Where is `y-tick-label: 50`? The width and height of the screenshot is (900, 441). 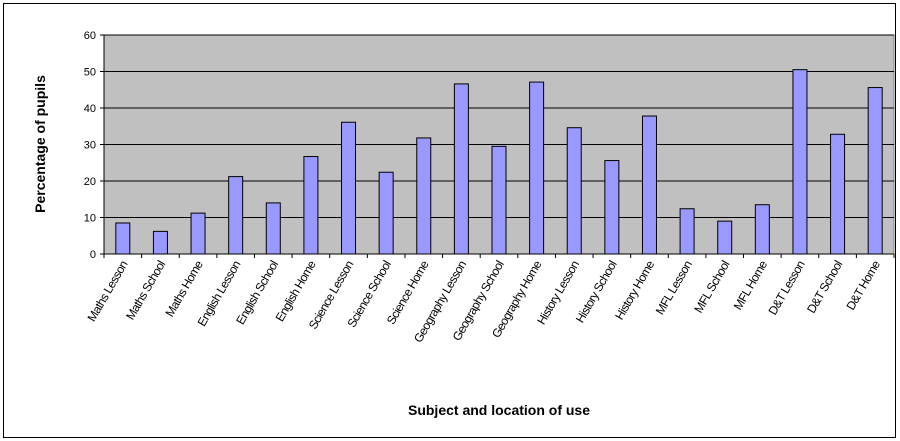
y-tick-label: 50 is located at coordinates (90, 73).